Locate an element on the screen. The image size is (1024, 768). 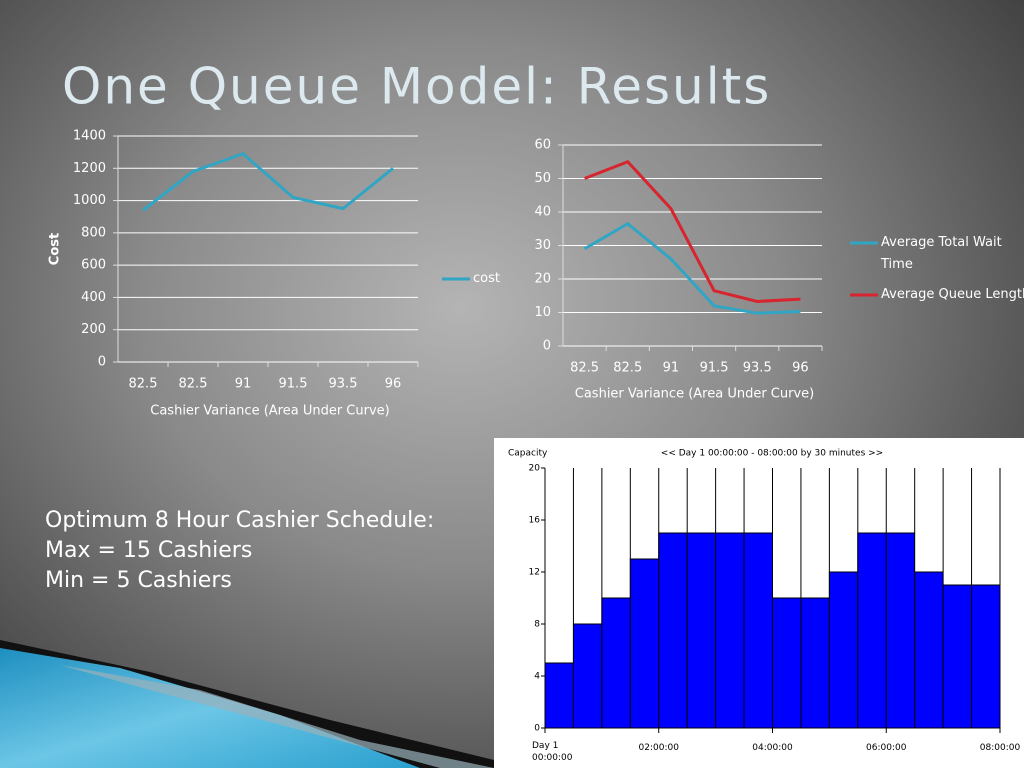
swoosh-blue is located at coordinates (210, 708).